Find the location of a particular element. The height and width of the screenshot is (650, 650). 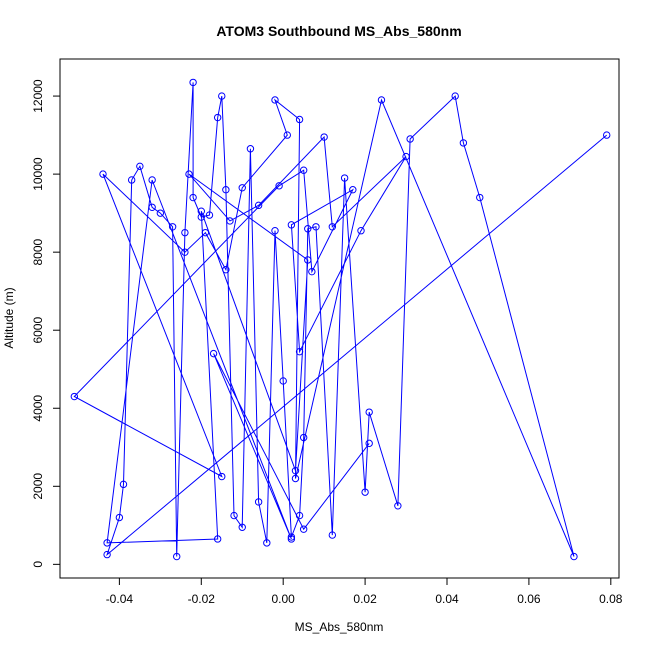

x-tick-label: -0.04 is located at coordinates (120, 599).